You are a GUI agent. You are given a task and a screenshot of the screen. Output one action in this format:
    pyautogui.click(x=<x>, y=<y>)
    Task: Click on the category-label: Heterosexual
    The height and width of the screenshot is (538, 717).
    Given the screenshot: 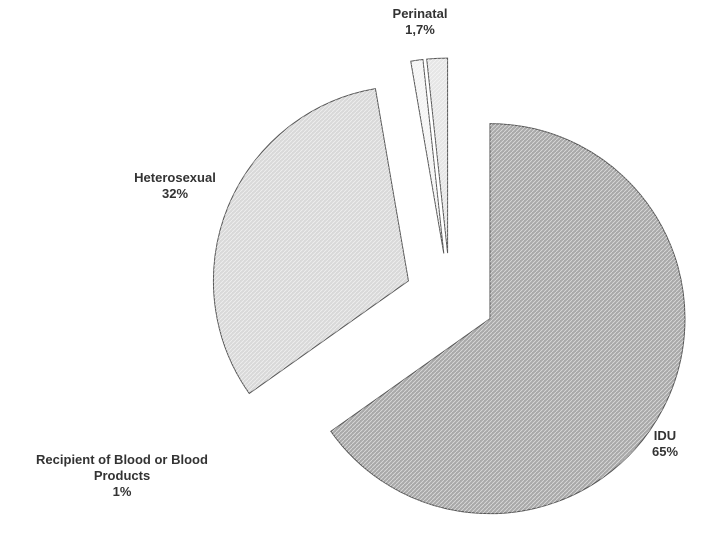 What is the action you would take?
    pyautogui.click(x=175, y=177)
    